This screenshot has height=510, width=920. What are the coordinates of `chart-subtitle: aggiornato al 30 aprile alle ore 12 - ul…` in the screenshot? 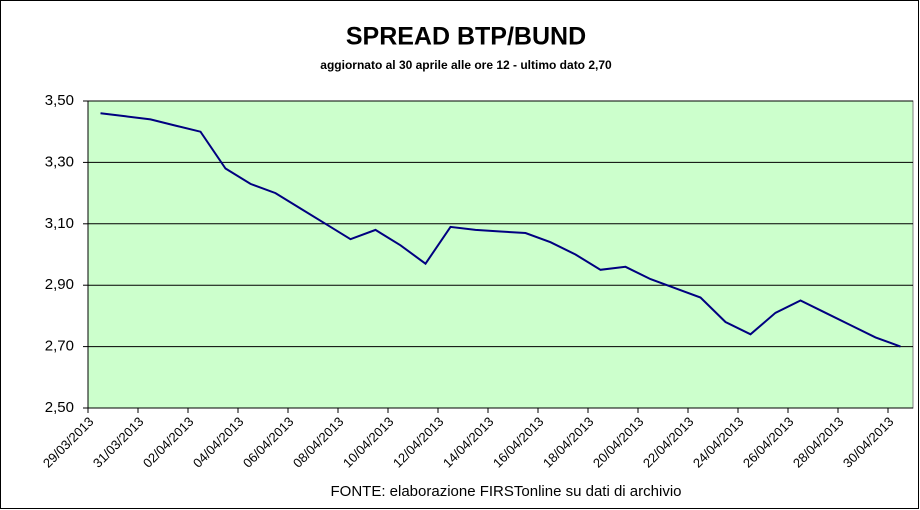 It's located at (466, 65).